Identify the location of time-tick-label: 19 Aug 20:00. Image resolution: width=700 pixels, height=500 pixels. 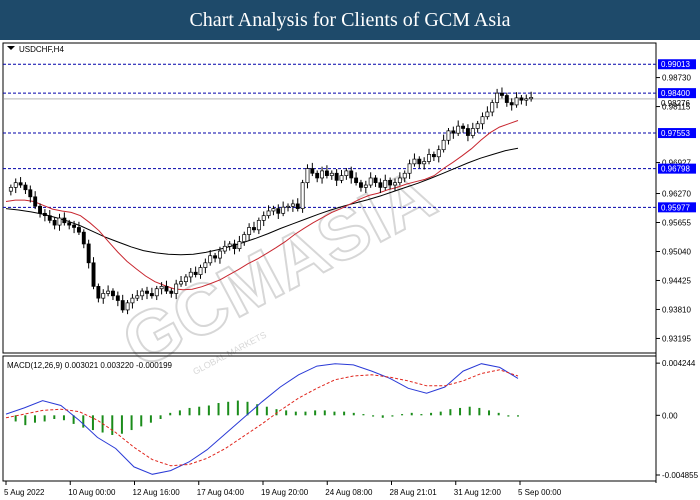
(285, 492).